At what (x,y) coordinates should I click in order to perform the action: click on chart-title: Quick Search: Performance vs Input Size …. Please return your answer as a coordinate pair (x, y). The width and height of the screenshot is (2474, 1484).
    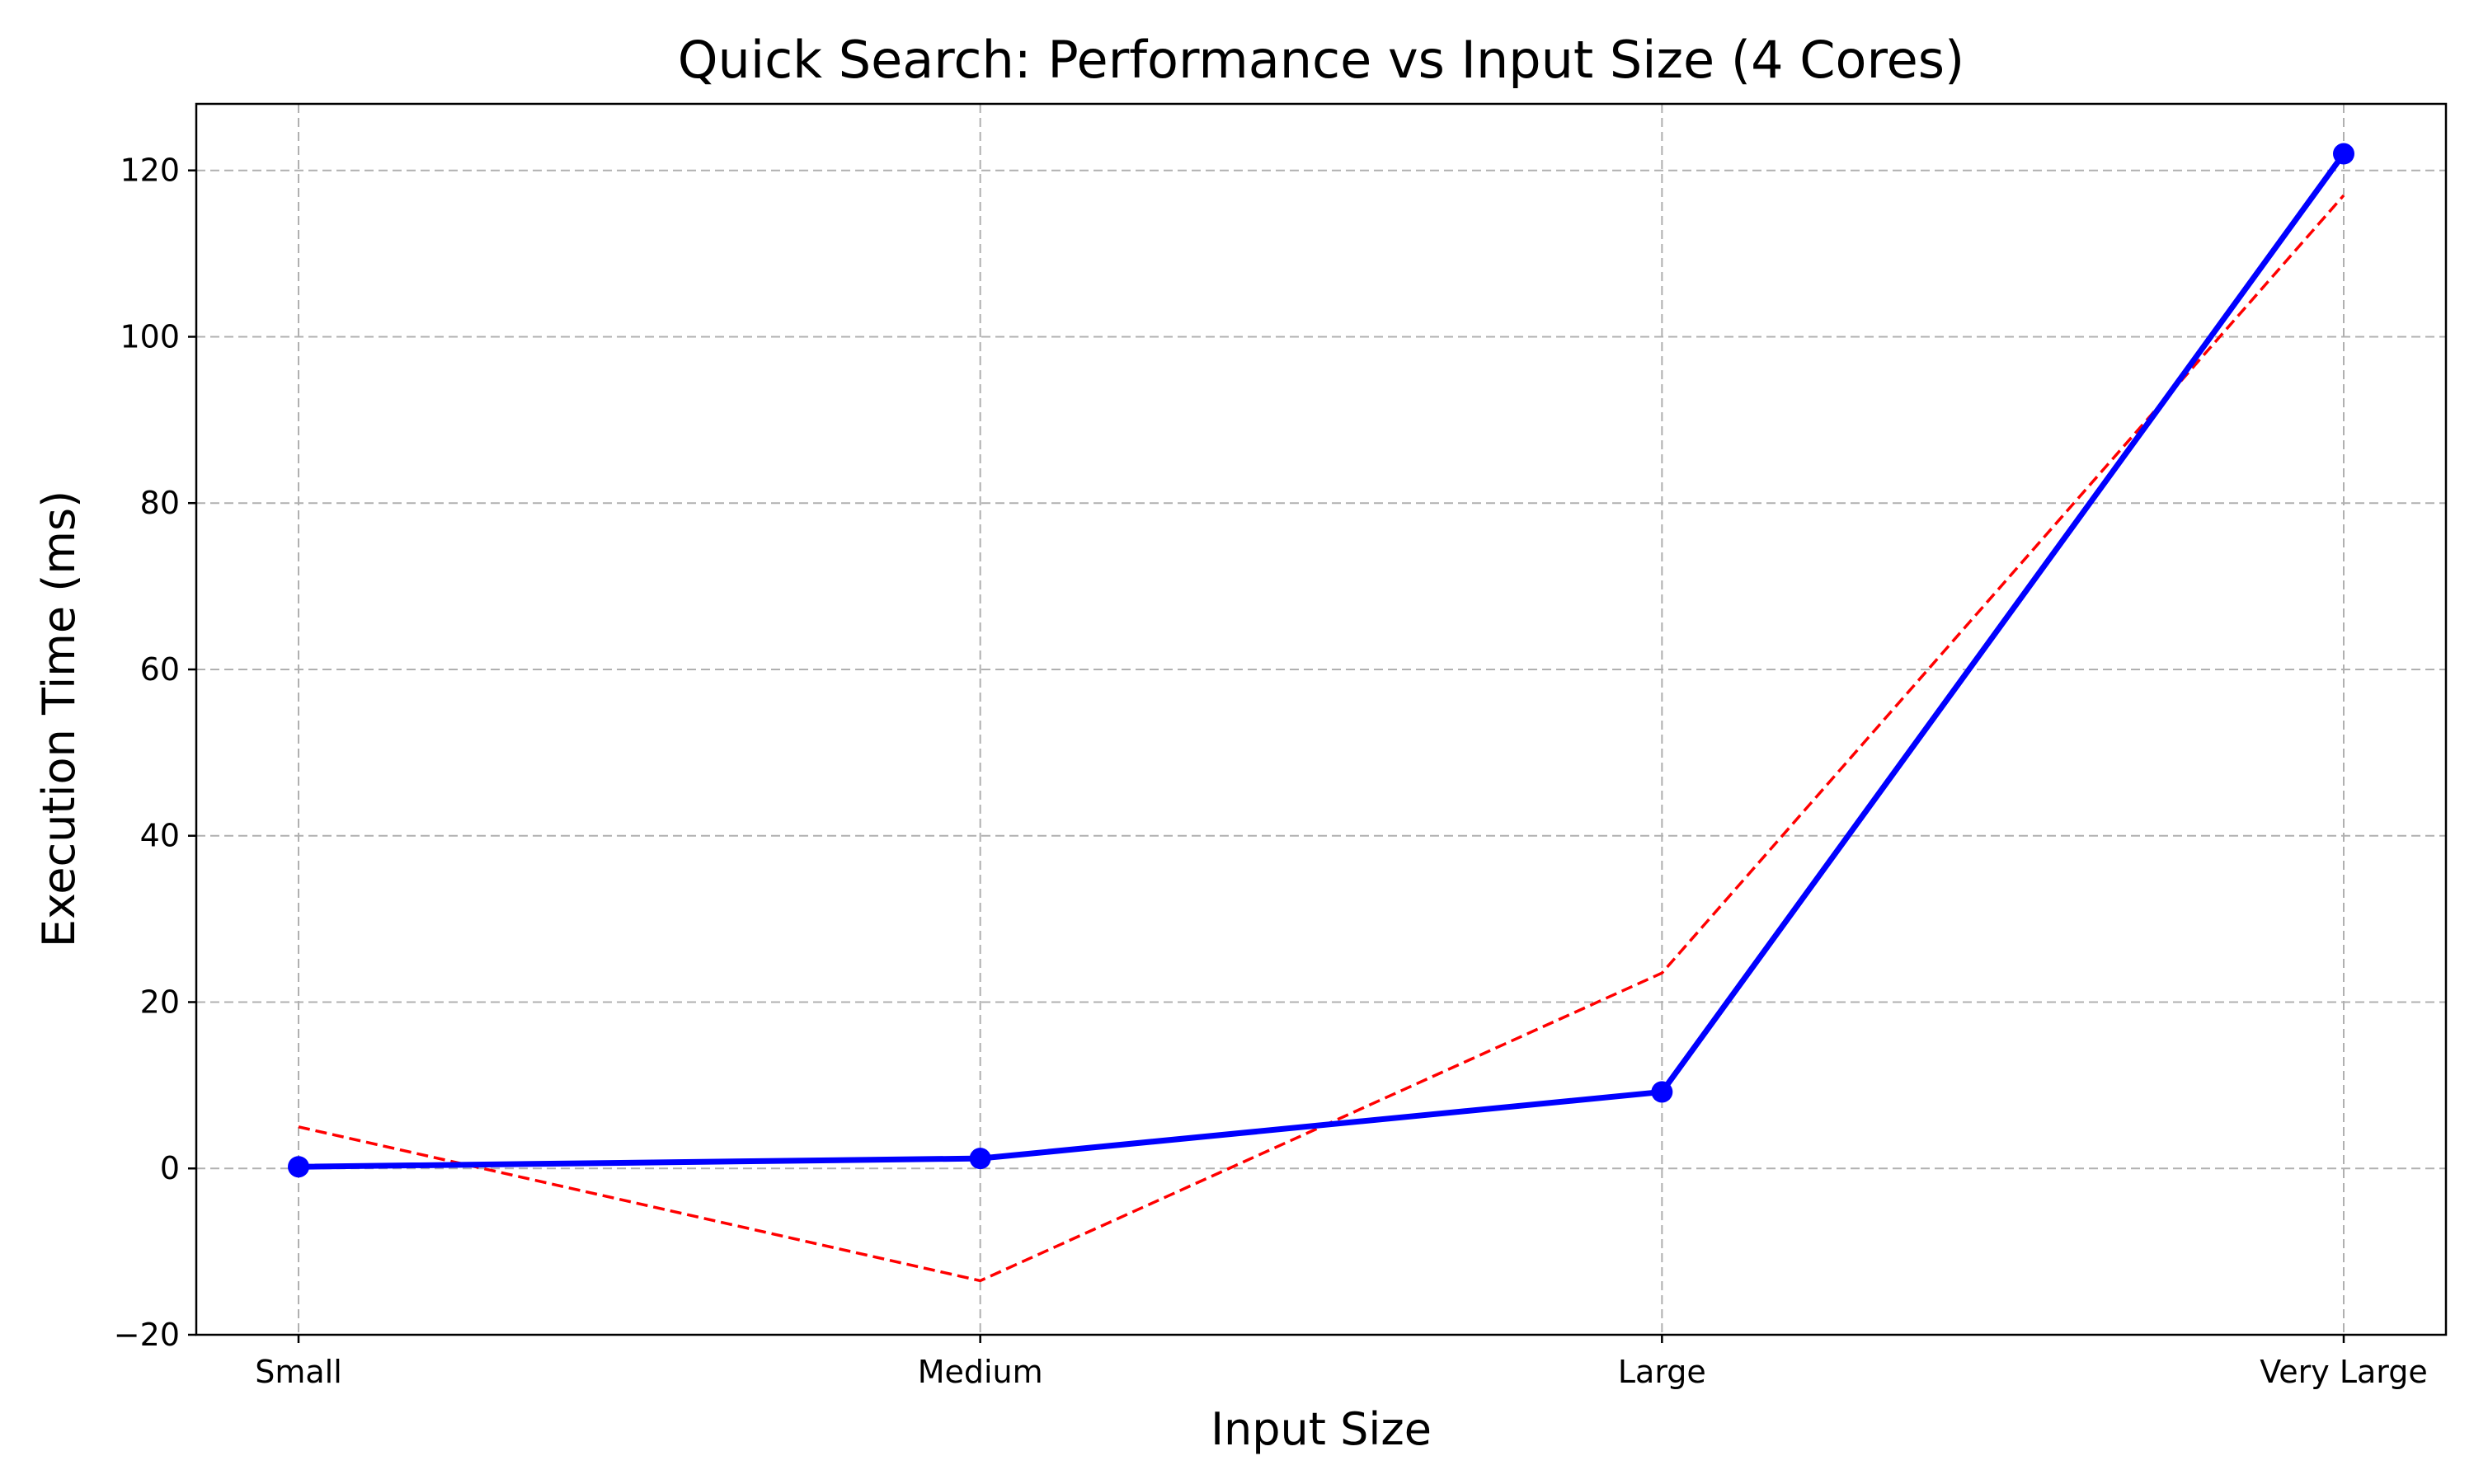
    Looking at the image, I should click on (1321, 60).